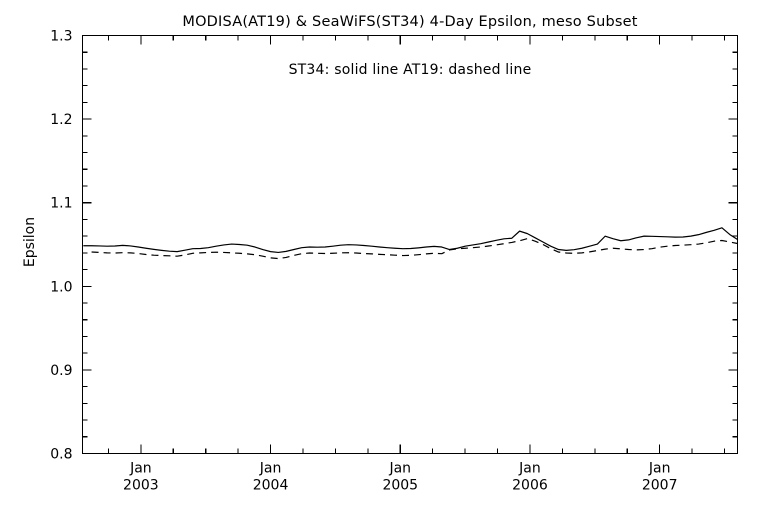 Image resolution: width=768 pixels, height=512 pixels. I want to click on x-tick-label-year: 2006, so click(530, 486).